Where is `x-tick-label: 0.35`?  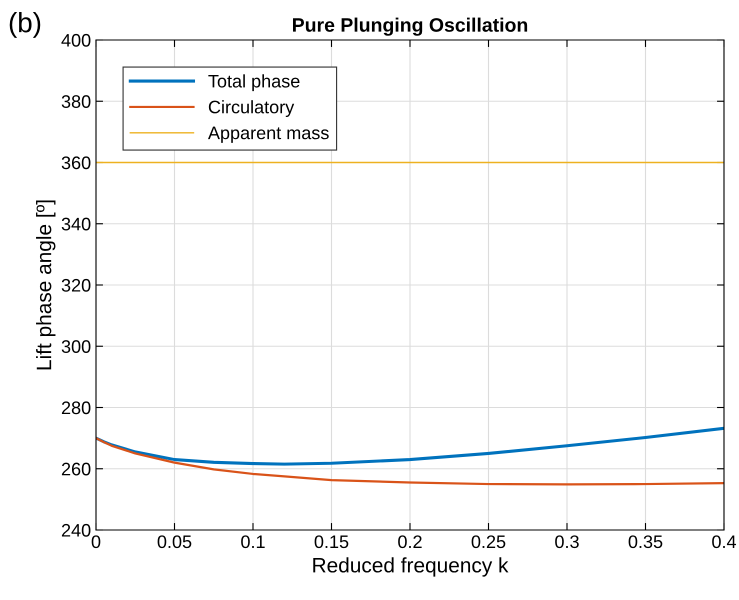
x-tick-label: 0.35 is located at coordinates (645, 541).